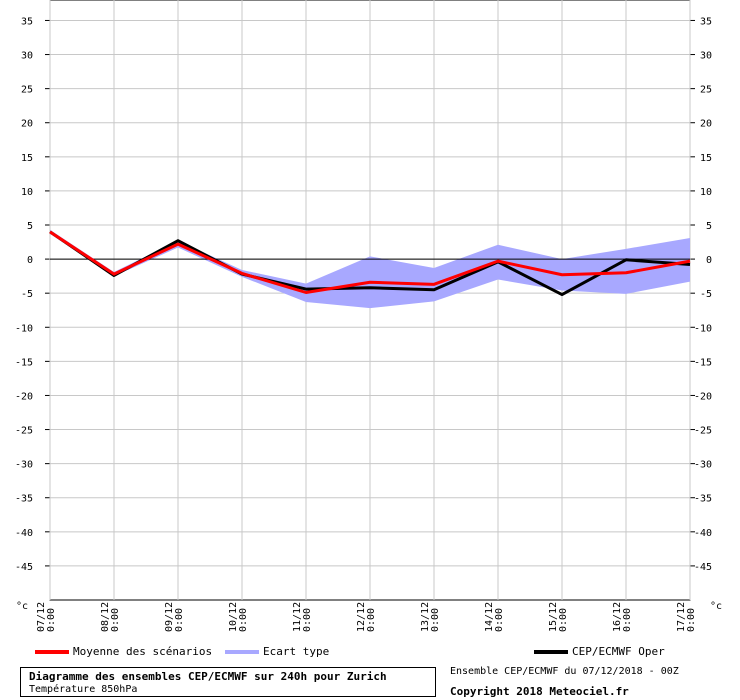 This screenshot has height=700, width=740. What do you see at coordinates (30, 226) in the screenshot?
I see `y-tick-label-left: 5` at bounding box center [30, 226].